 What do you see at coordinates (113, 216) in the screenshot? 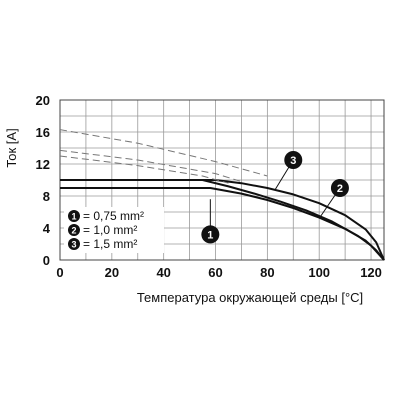
I see `legend-entry-text: = 0,75 mm²` at bounding box center [113, 216].